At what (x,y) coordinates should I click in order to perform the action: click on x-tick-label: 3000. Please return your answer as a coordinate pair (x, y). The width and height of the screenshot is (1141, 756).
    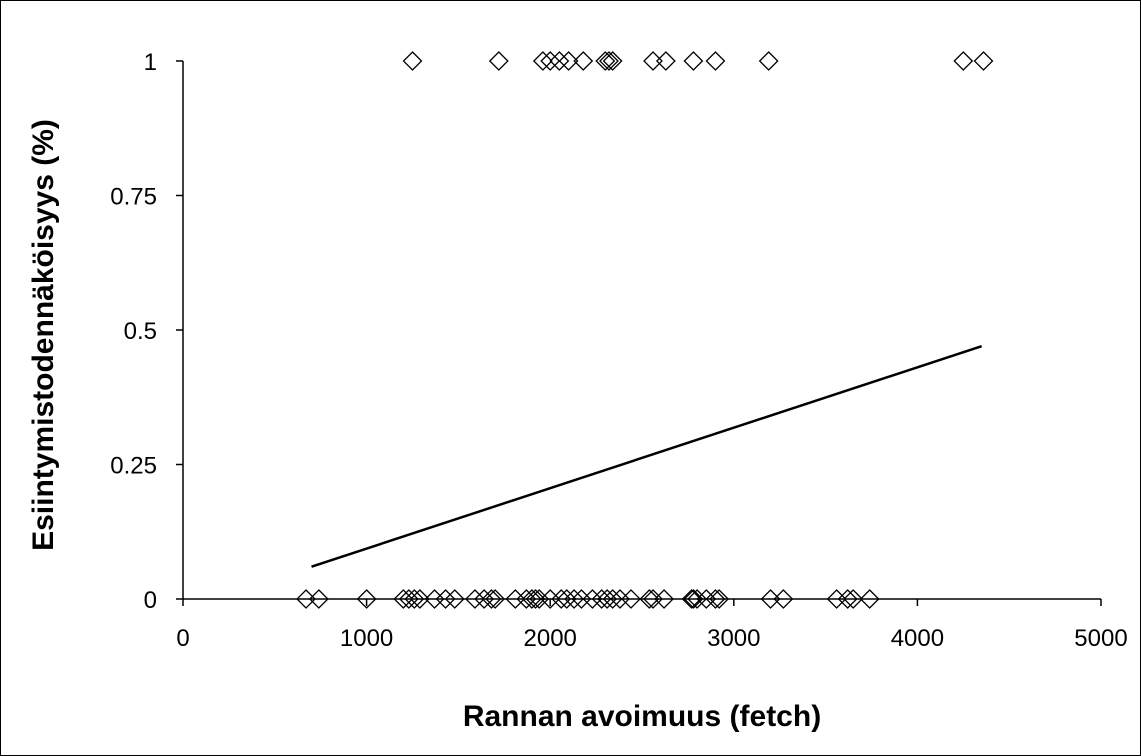
    Looking at the image, I should click on (733, 638).